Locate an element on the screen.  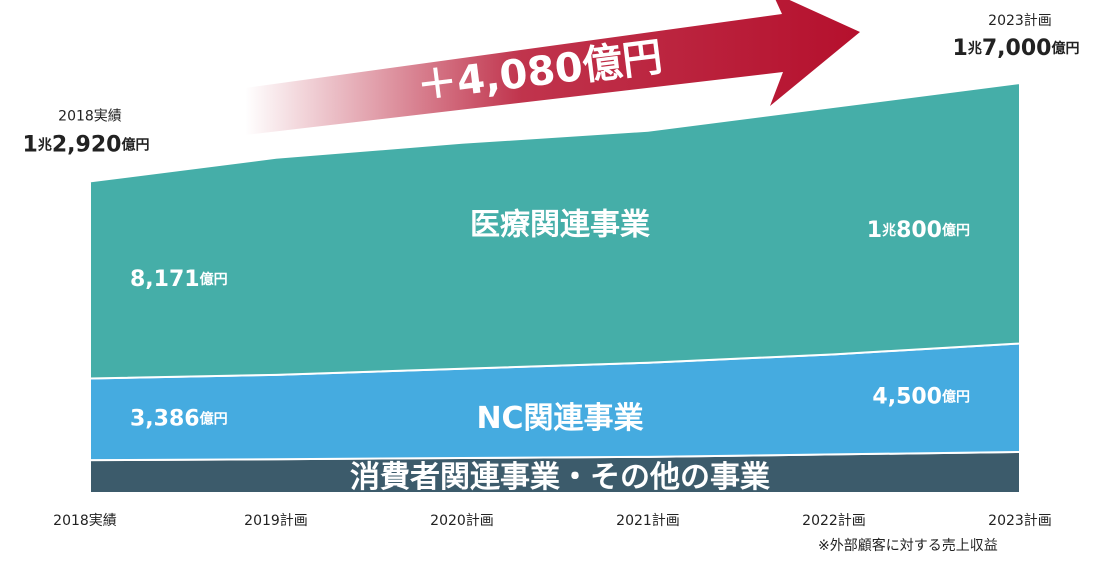
x-tick-label: 2019計画 is located at coordinates (276, 521).